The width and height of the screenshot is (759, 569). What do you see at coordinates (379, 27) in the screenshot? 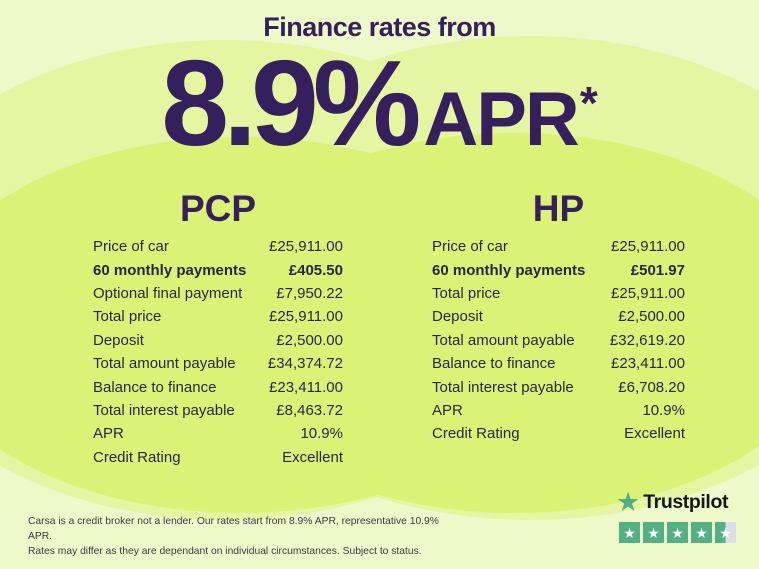
I see `headline-subtitle: Finance rates from` at bounding box center [379, 27].